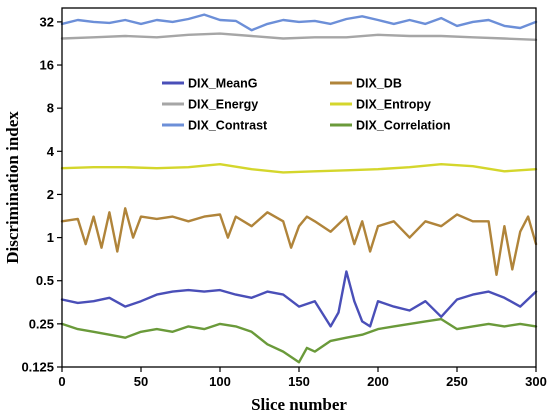 This screenshot has height=419, width=550. I want to click on legend-label-dix-energy: DIX_Energy, so click(223, 105).